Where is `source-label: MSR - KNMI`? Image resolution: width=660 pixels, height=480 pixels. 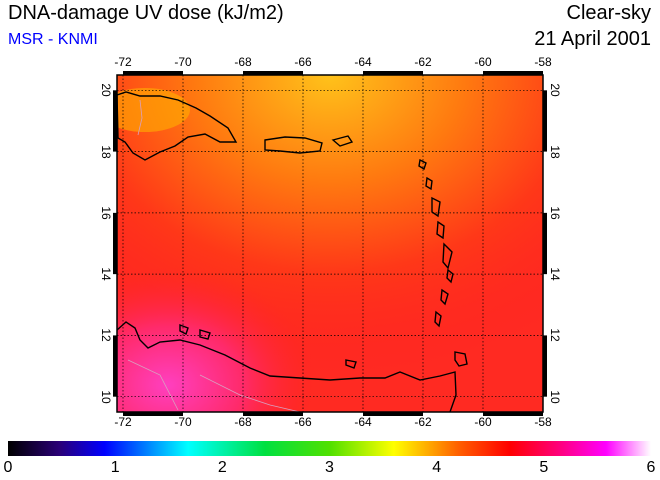
source-label: MSR - KNMI is located at coordinates (53, 39).